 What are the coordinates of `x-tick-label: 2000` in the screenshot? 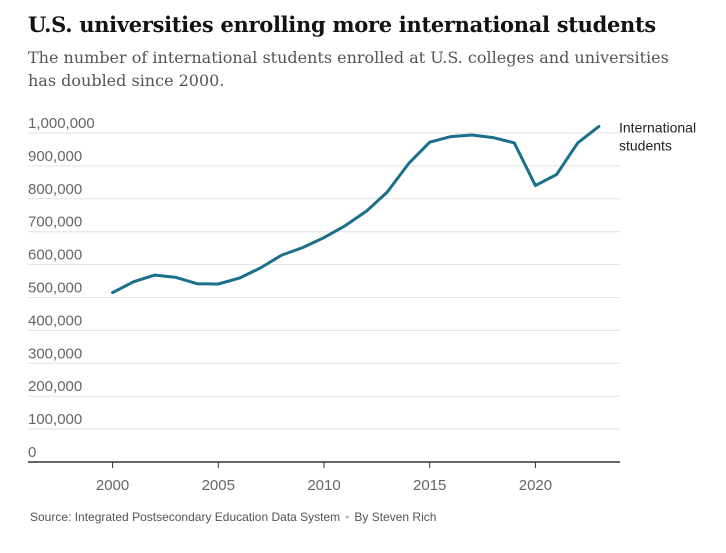 It's located at (112, 485).